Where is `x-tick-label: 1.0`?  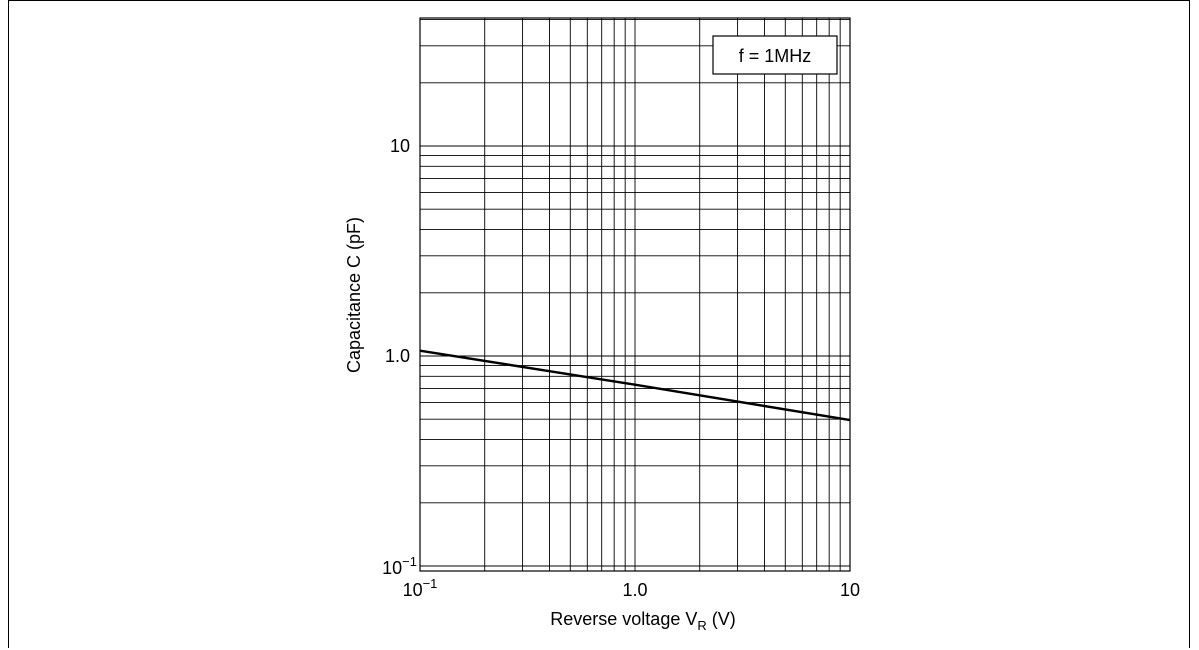 x-tick-label: 1.0 is located at coordinates (634, 590).